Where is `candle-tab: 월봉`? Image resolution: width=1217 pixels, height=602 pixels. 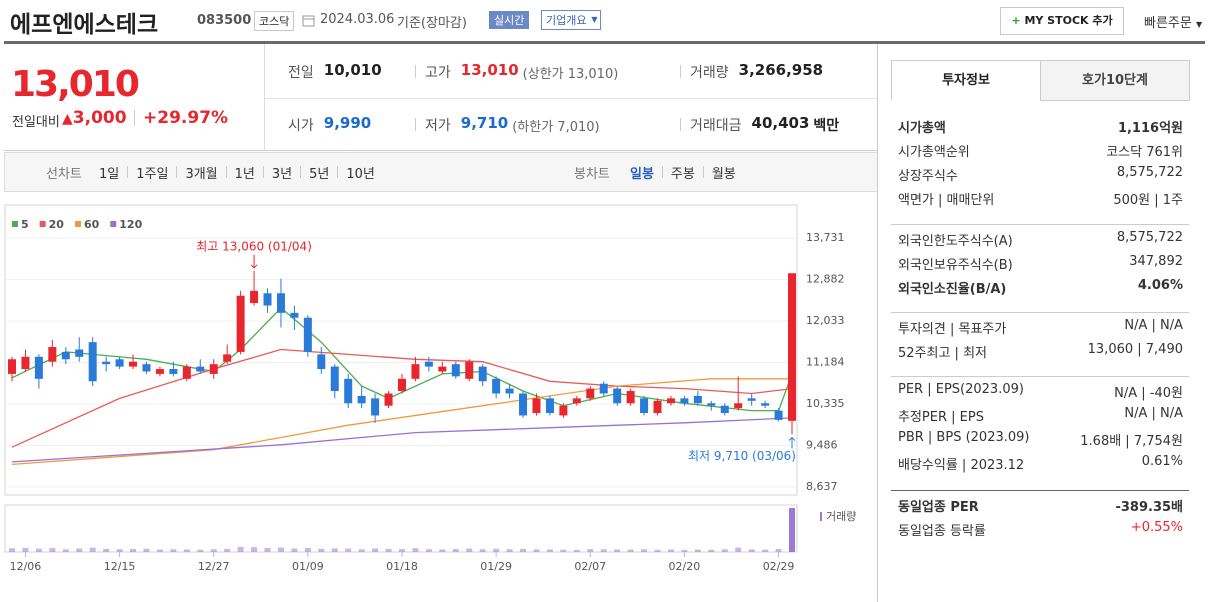 candle-tab: 월봉 is located at coordinates (723, 174).